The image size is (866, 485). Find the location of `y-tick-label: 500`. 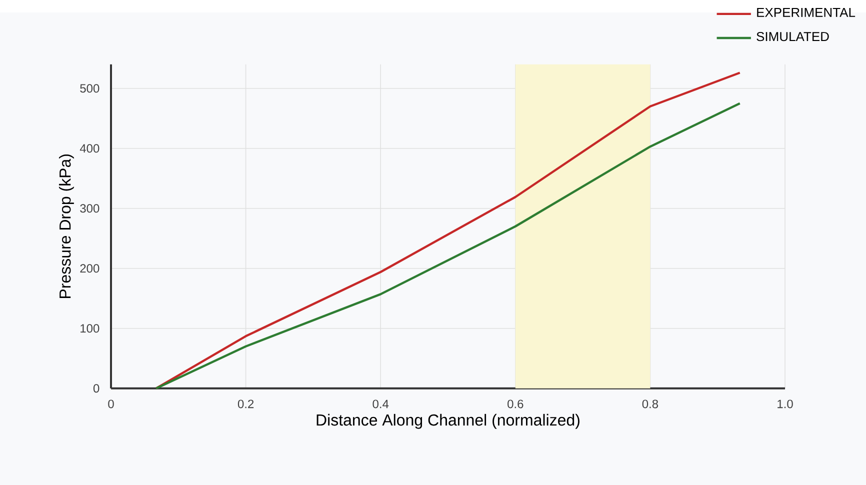

y-tick-label: 500 is located at coordinates (90, 88).